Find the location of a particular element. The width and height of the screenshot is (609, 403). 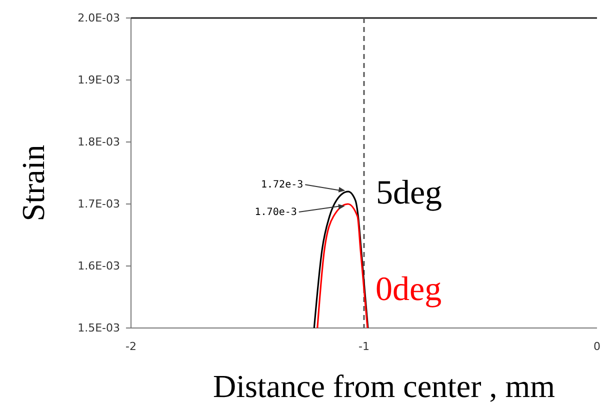

series-label: 5deg is located at coordinates (409, 193).